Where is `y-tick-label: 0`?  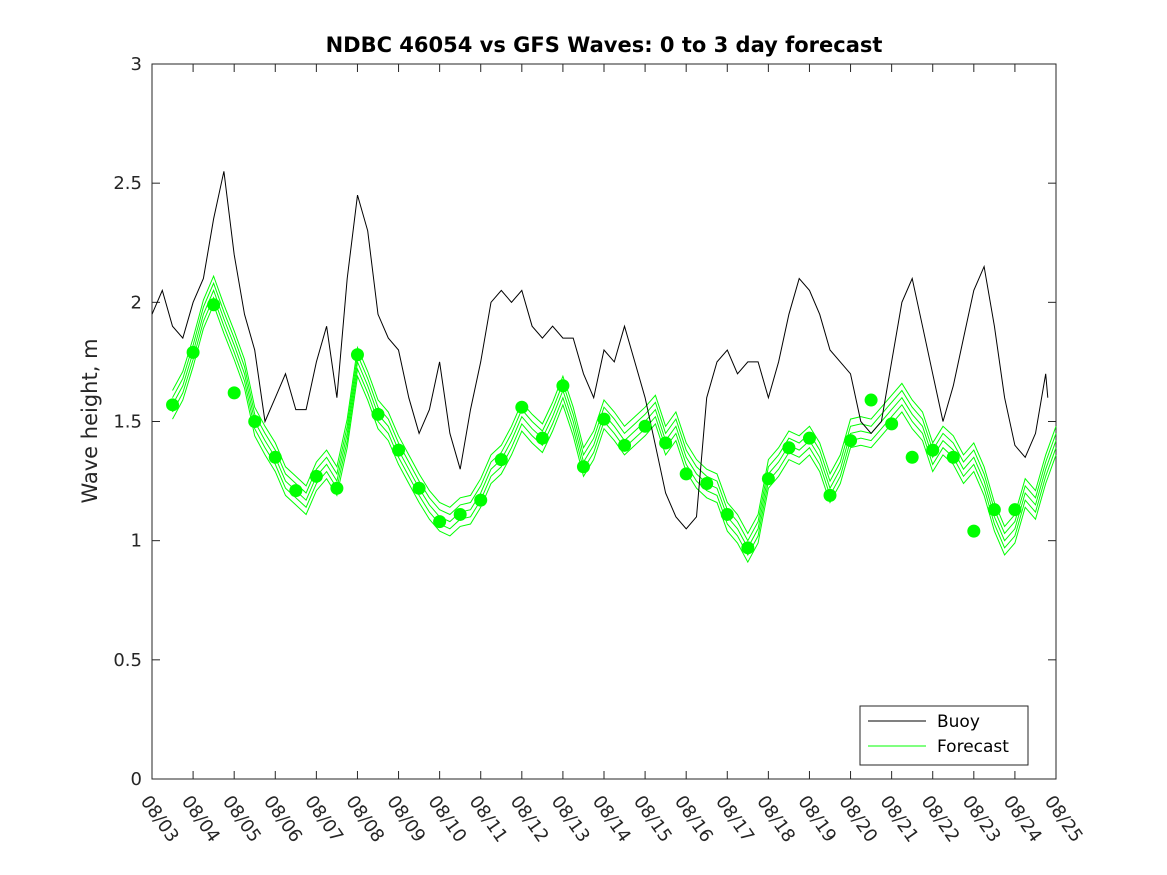
y-tick-label: 0 is located at coordinates (136, 779).